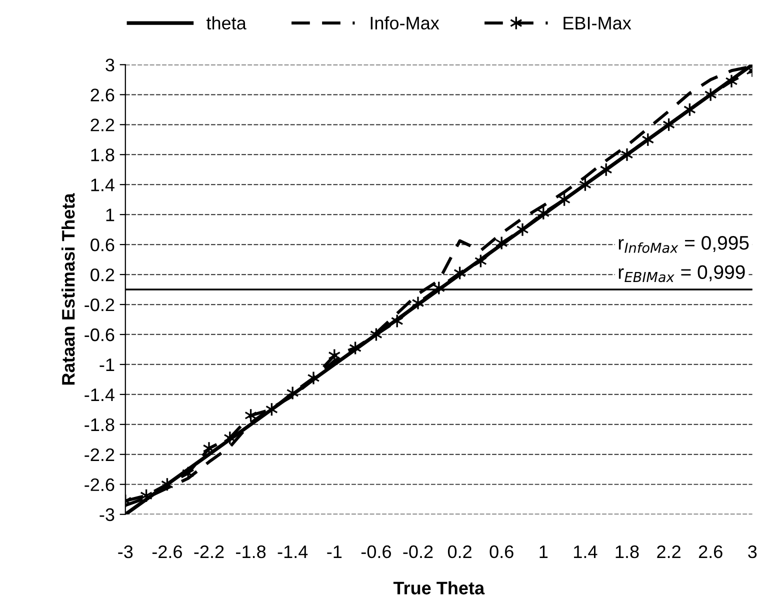 This screenshot has width=760, height=616. I want to click on y-axis-title: Rataan Estimasi Theta, so click(68, 289).